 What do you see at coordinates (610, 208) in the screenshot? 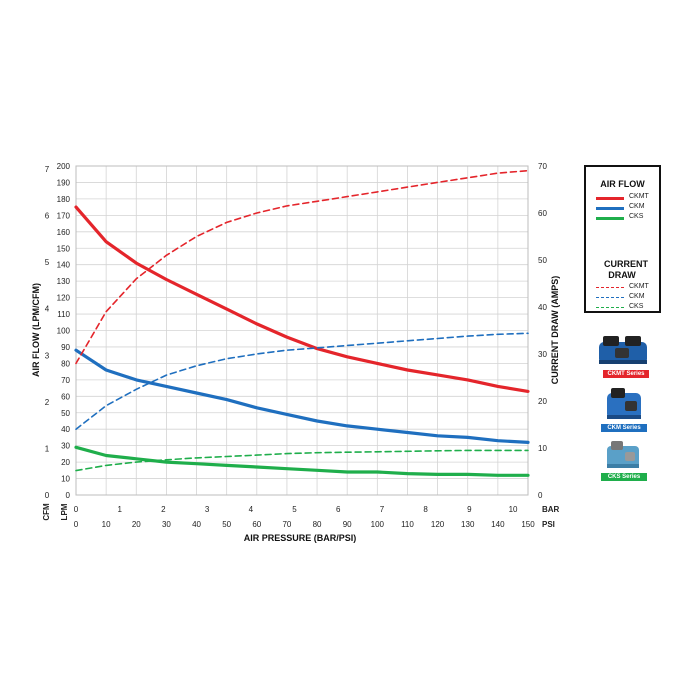
I see `legend-swatch-ckm-solid` at bounding box center [610, 208].